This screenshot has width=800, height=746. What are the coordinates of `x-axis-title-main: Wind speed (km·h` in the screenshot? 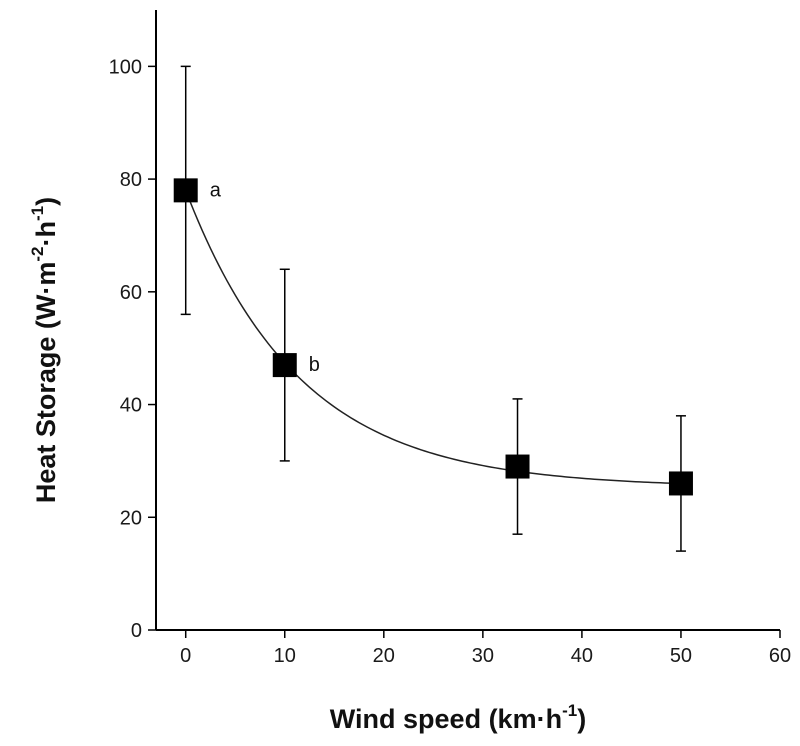 It's located at (446, 719).